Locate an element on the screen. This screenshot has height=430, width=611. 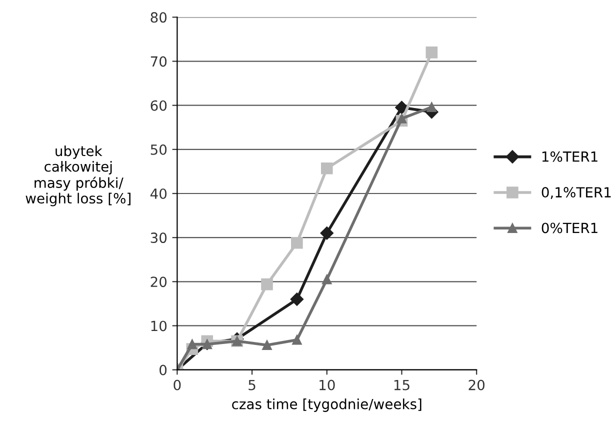
y-tick-label: 70 is located at coordinates (158, 61).